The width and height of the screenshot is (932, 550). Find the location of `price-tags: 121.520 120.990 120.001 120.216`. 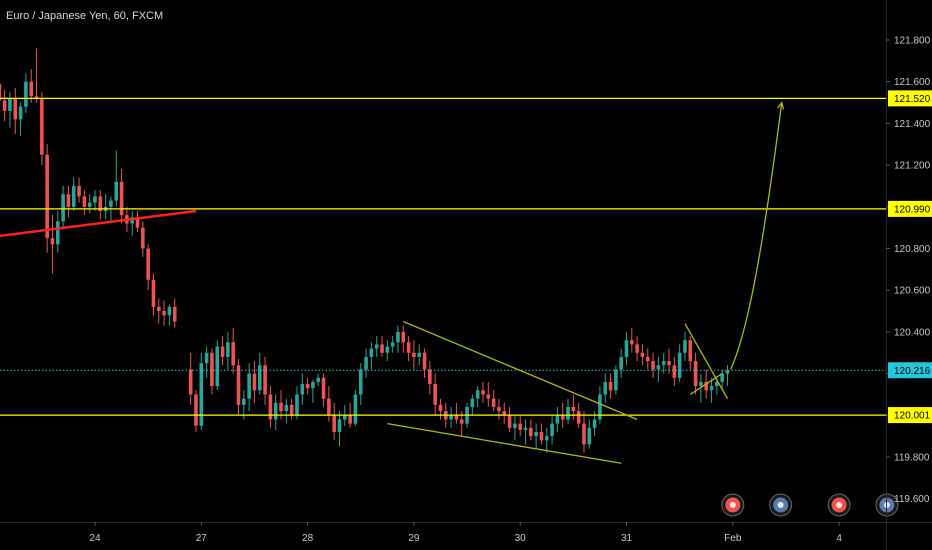

price-tags: 121.520 120.990 120.001 120.216 is located at coordinates (910, 257).